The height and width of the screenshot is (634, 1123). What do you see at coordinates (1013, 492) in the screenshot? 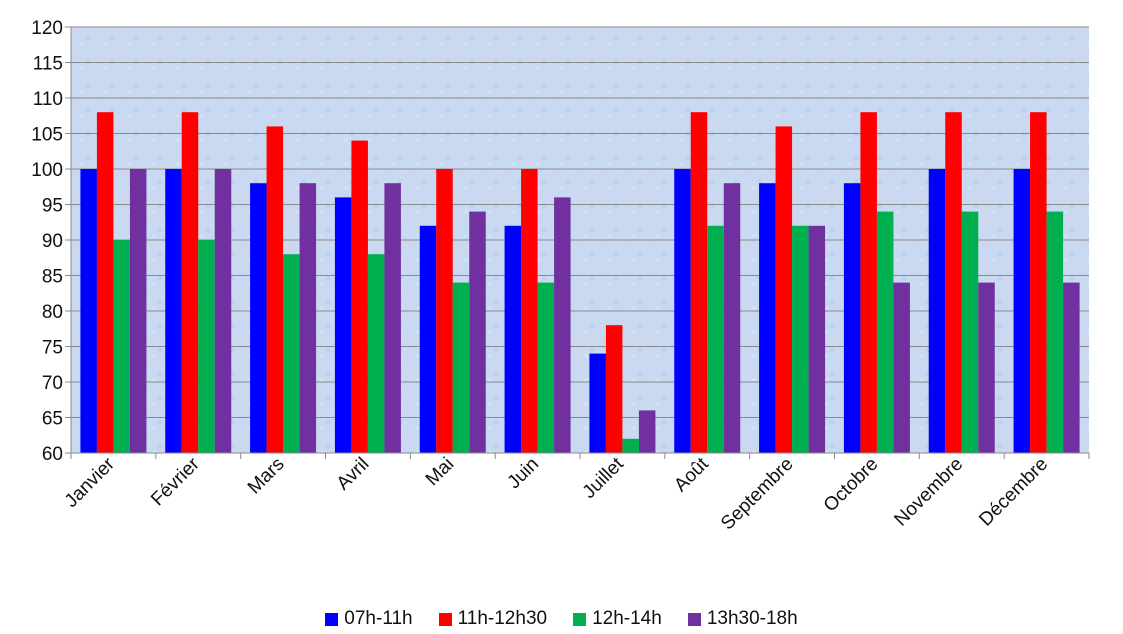
I see `x-tick-label: Décembre` at bounding box center [1013, 492].